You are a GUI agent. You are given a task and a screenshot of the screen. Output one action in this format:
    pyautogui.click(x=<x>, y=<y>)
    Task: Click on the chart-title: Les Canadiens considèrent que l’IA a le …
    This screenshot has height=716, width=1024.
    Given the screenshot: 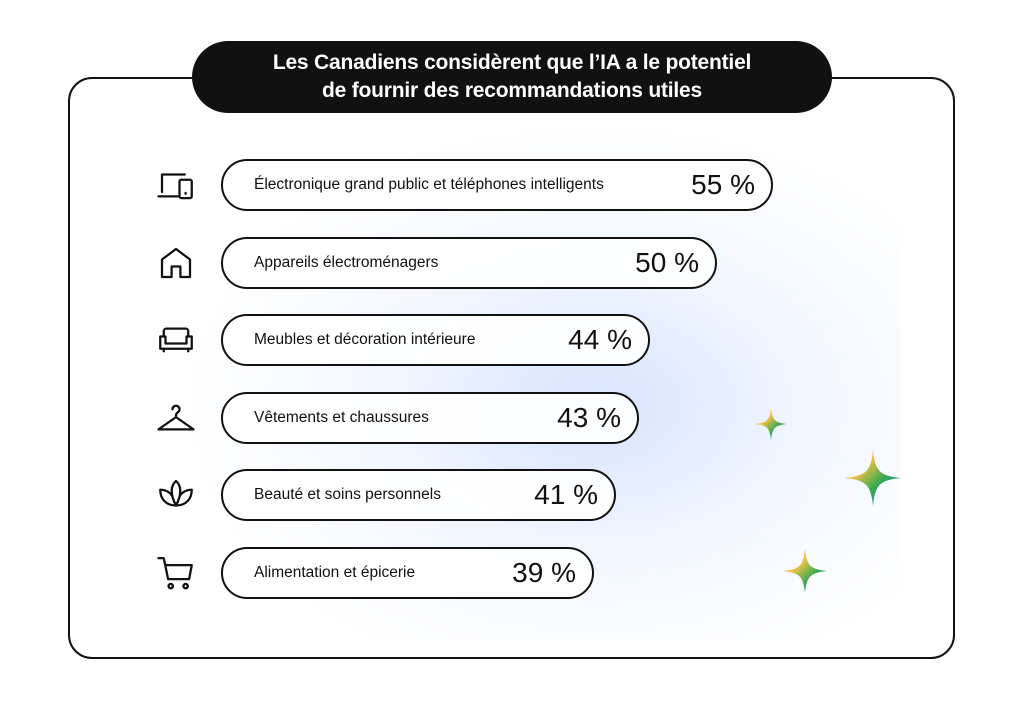 What is the action you would take?
    pyautogui.click(x=512, y=77)
    